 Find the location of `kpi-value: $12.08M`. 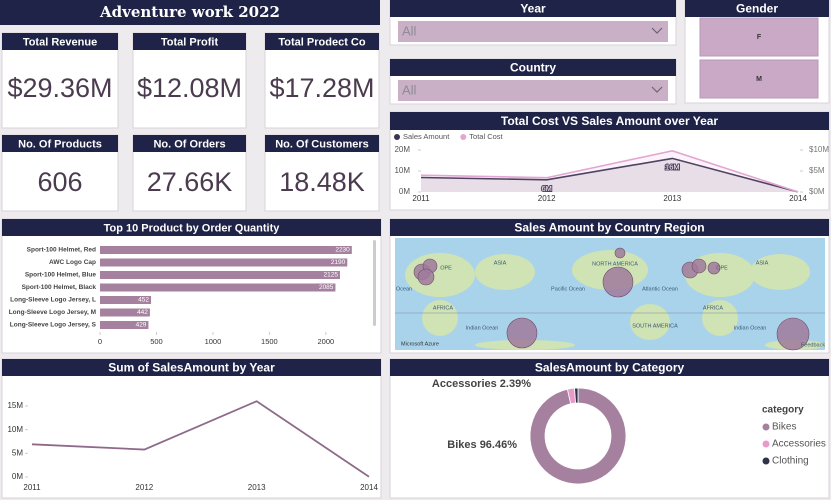

kpi-value: $12.08M is located at coordinates (189, 88).